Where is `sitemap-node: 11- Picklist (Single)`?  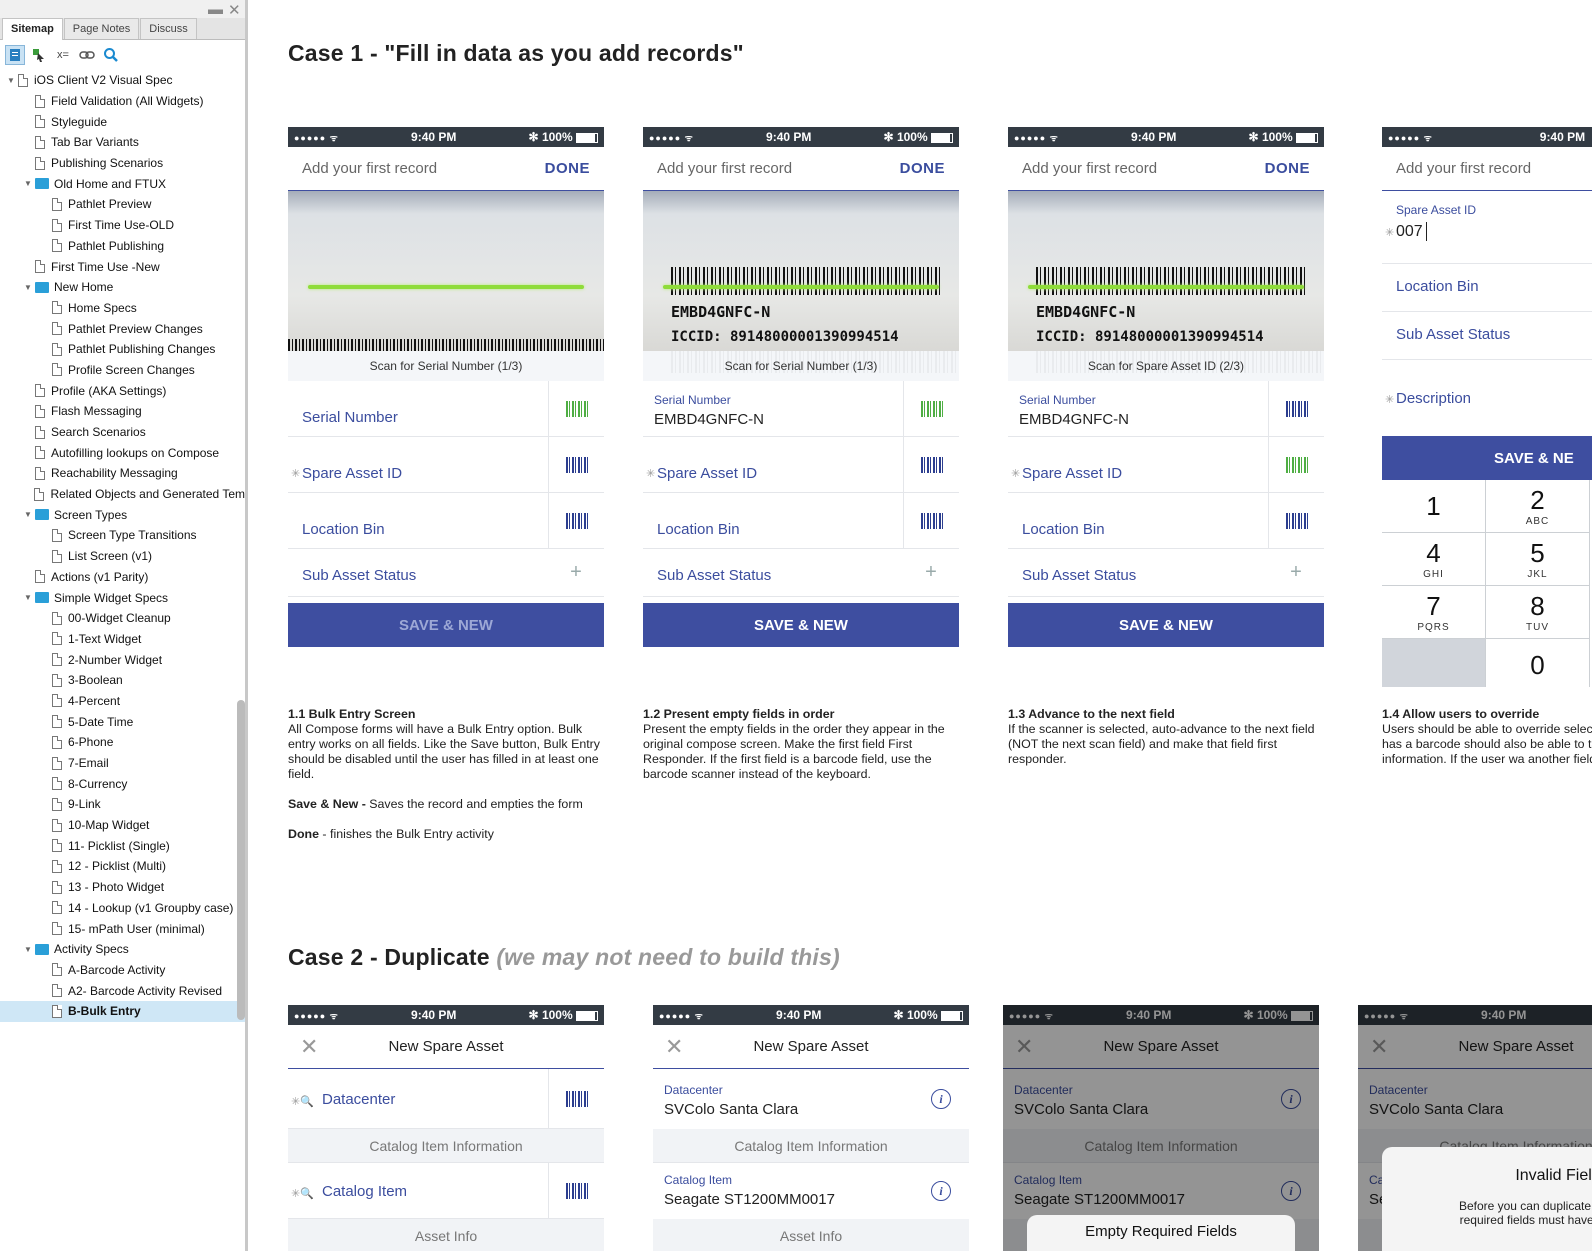 sitemap-node: 11- Picklist (Single) is located at coordinates (122, 845).